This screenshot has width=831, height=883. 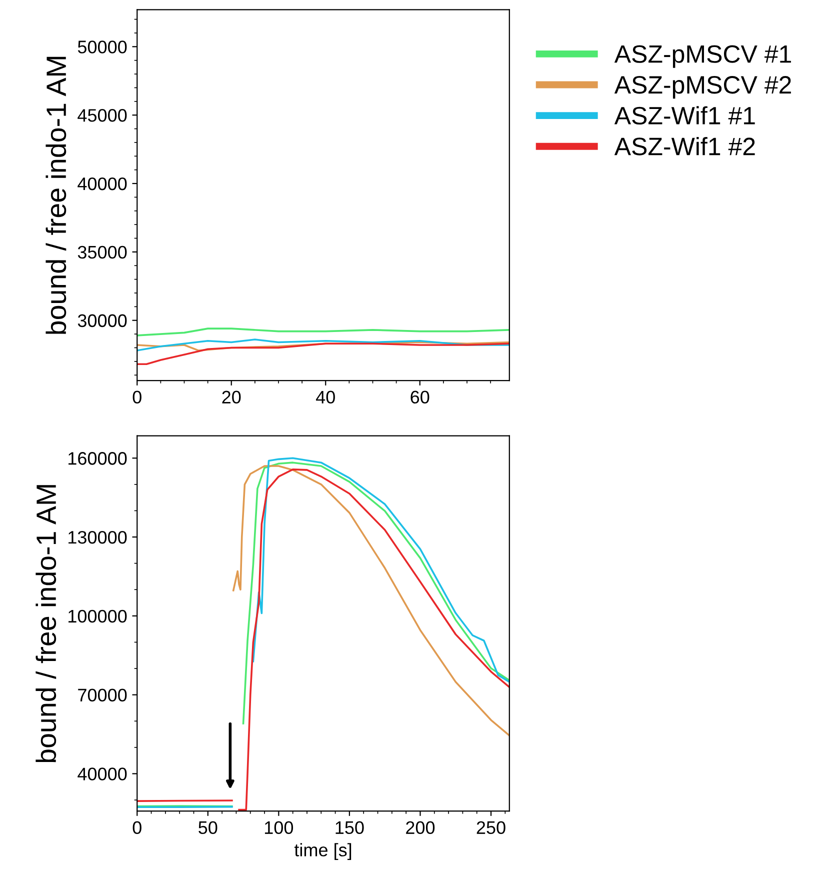 I want to click on y-tick-label: 70000, so click(x=102, y=695).